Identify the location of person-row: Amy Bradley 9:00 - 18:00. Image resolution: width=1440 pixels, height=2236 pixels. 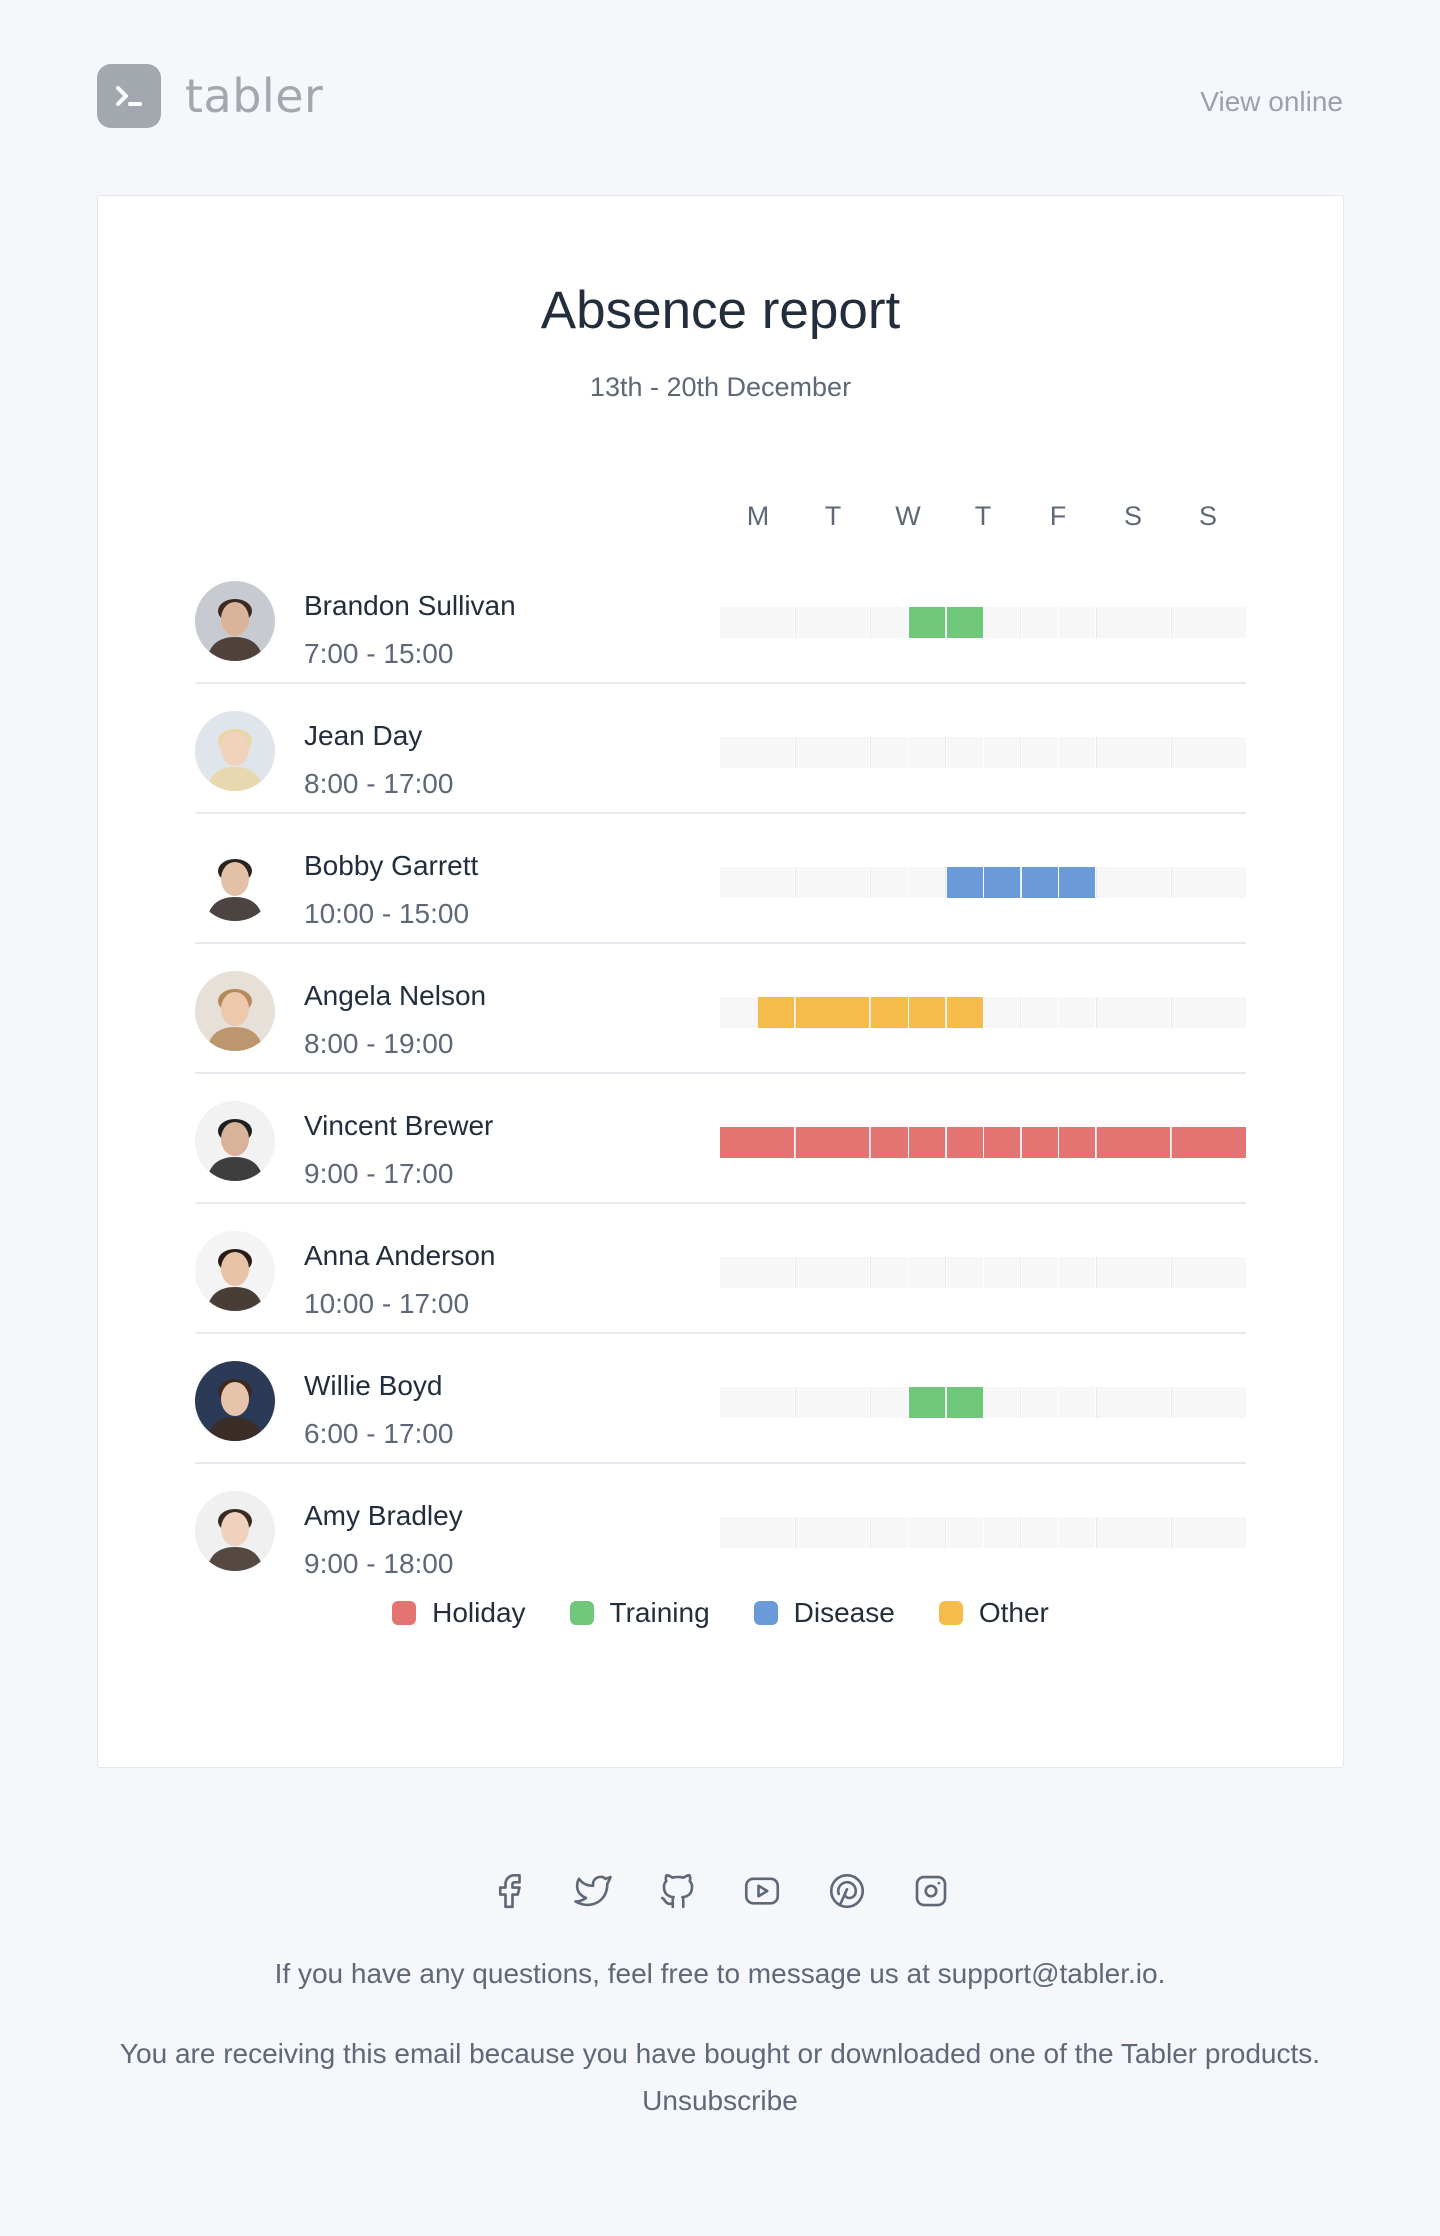
(720, 1529).